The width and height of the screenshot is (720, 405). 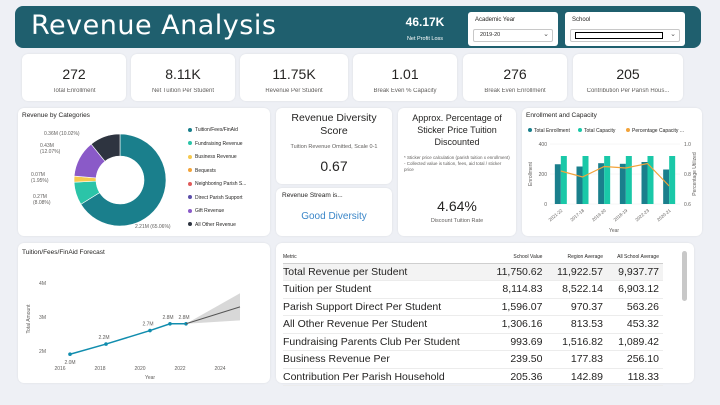 What do you see at coordinates (40, 178) in the screenshot?
I see `donut-data-label: 0.07M (1.95%)` at bounding box center [40, 178].